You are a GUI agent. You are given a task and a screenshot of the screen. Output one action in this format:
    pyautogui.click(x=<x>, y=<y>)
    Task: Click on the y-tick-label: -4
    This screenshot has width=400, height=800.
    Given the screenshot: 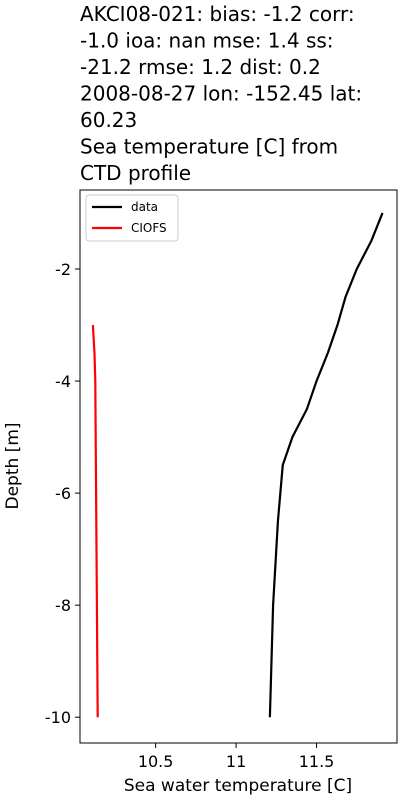 What is the action you would take?
    pyautogui.click(x=63, y=381)
    